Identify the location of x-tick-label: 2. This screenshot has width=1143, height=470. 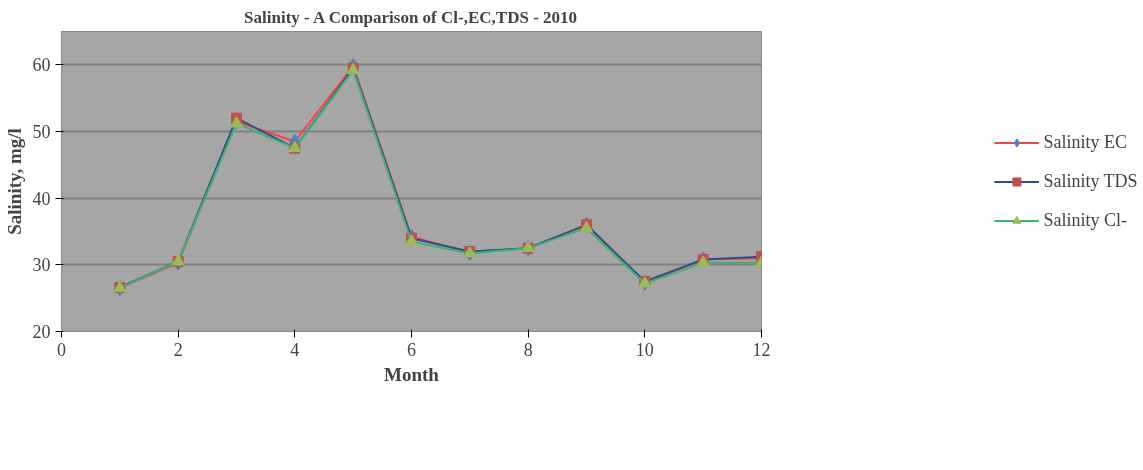
(178, 349).